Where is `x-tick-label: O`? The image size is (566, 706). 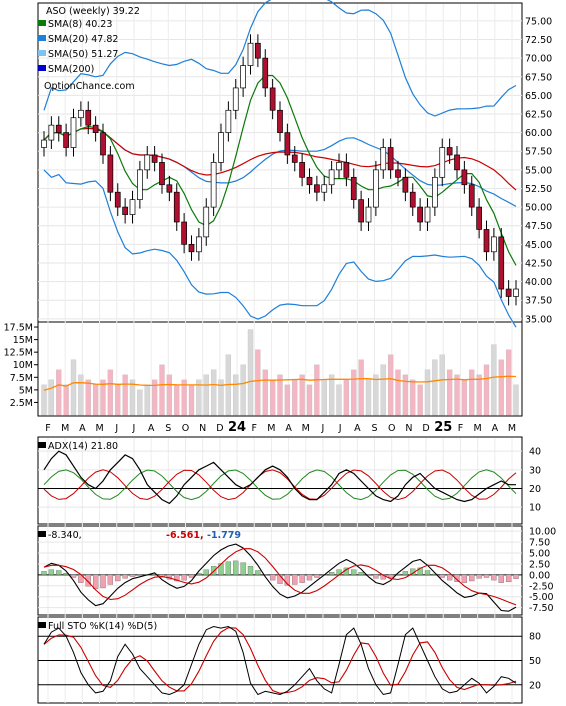
x-tick-label: O is located at coordinates (185, 428).